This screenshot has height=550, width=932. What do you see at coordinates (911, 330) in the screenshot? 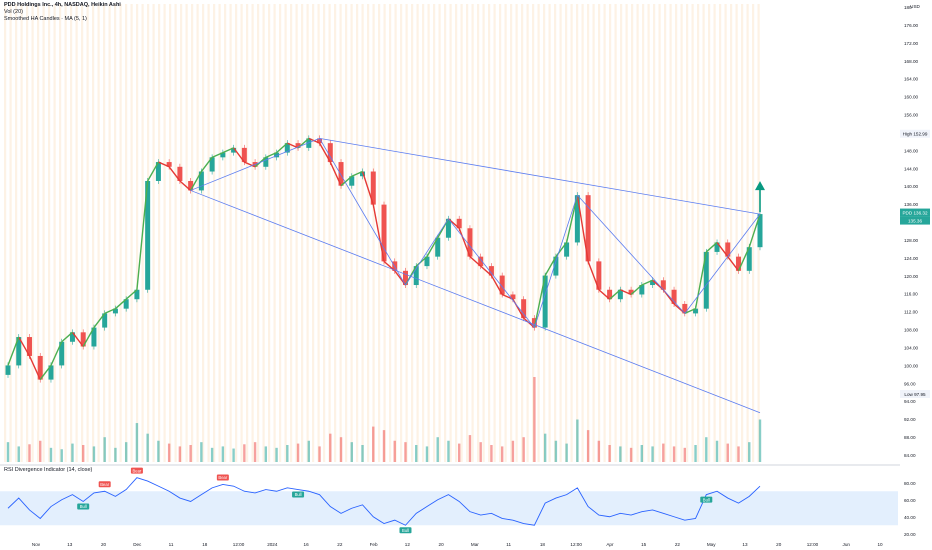
I see `y-tick-label: 108.00` at bounding box center [911, 330].